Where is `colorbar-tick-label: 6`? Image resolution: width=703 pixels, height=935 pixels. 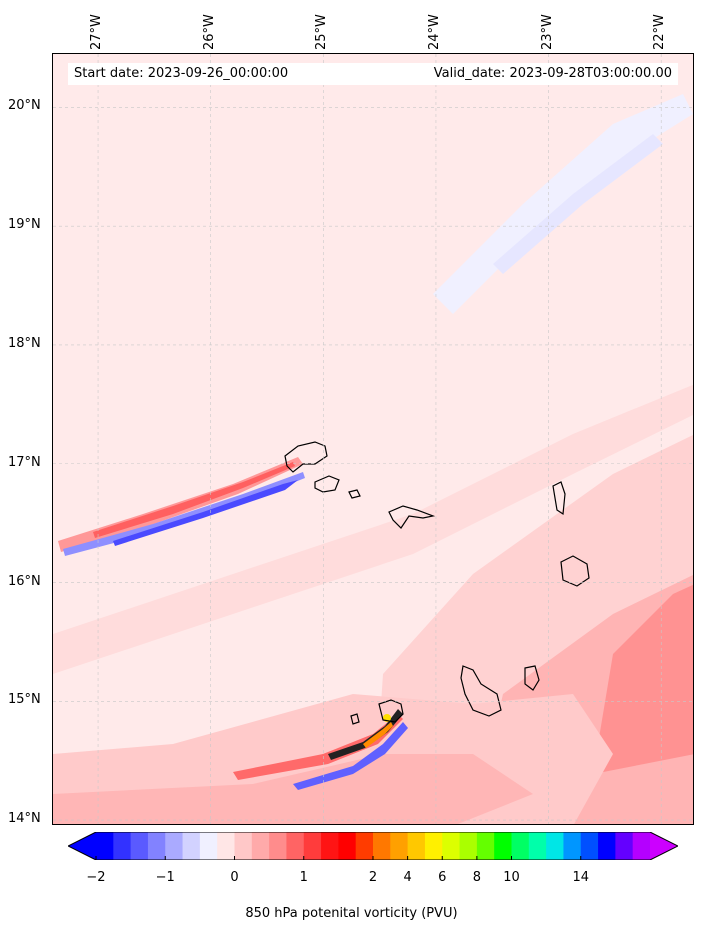
colorbar-tick-label: 6 is located at coordinates (442, 877).